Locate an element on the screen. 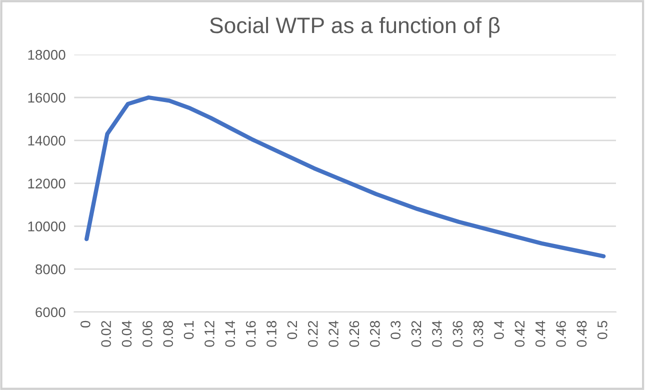 This screenshot has width=645, height=390. y-tick-label: 18000 is located at coordinates (47, 55).